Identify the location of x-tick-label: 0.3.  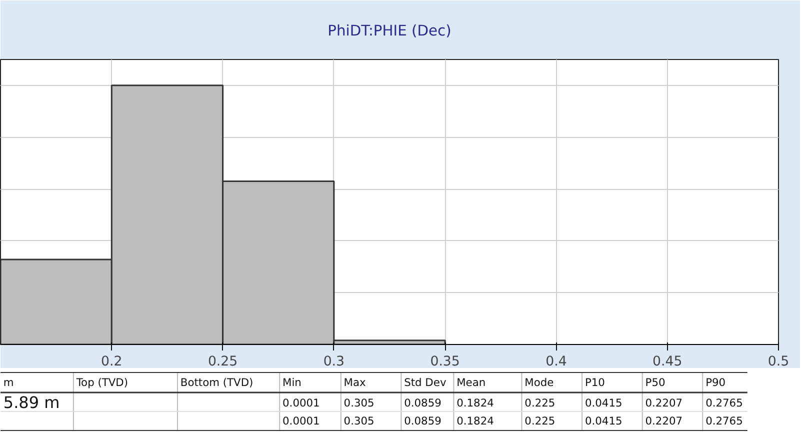
(334, 362).